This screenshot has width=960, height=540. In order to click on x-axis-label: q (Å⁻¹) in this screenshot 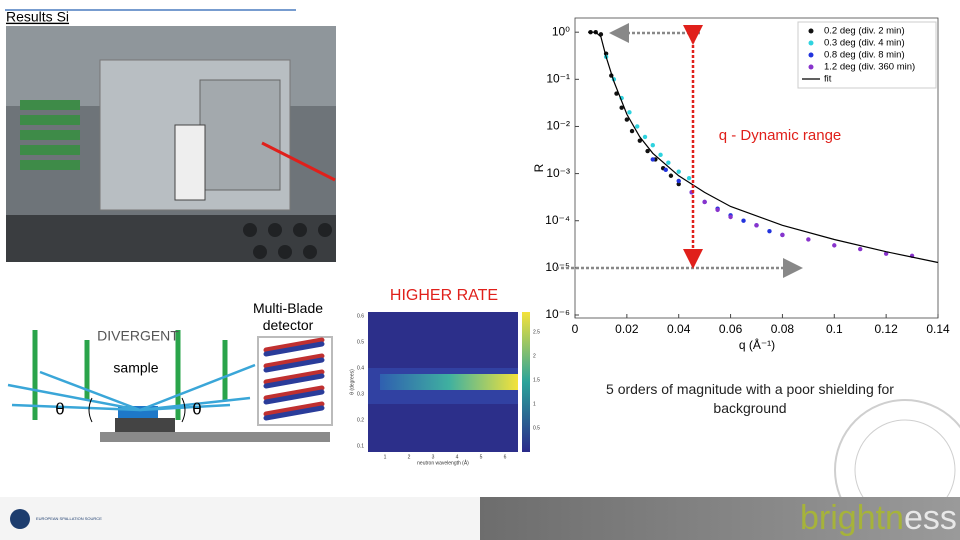, I will do `click(757, 344)`.